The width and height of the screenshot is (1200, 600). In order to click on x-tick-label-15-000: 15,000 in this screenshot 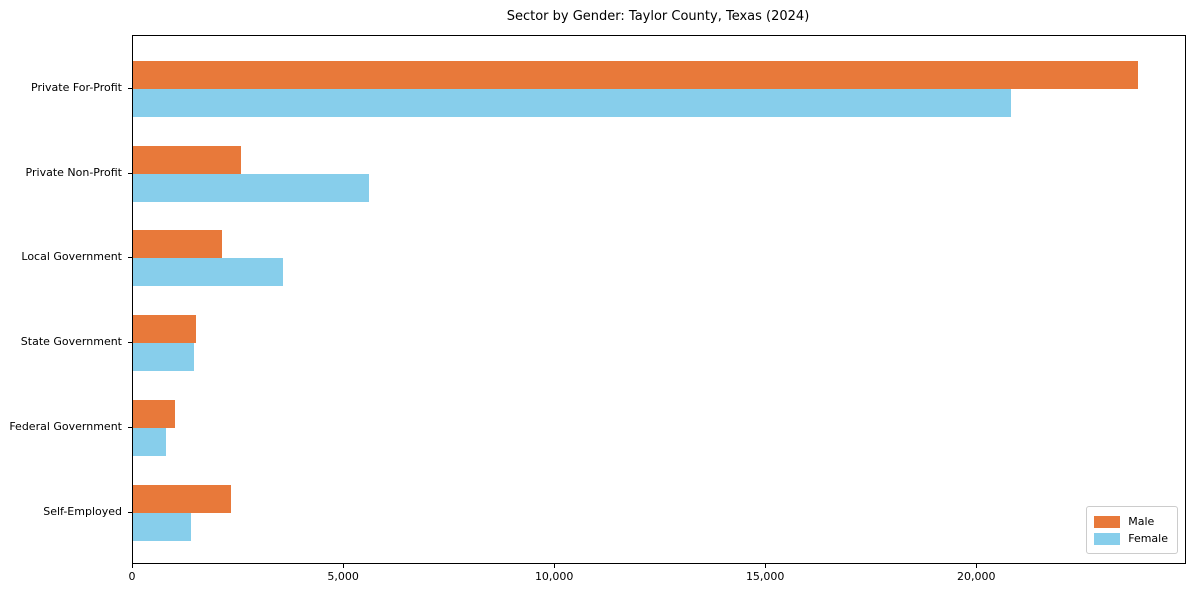, I will do `click(765, 576)`.